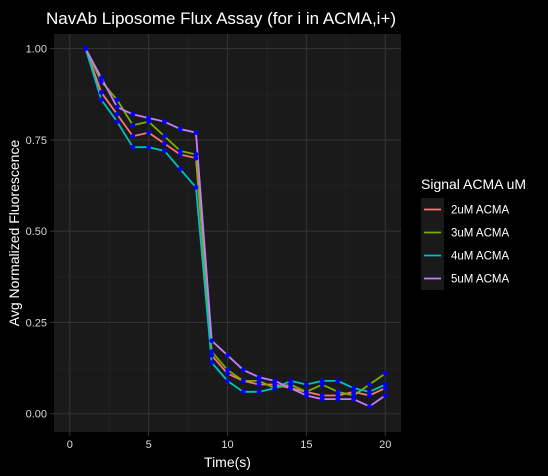 The image size is (548, 476). Describe the element at coordinates (480, 211) in the screenshot. I see `legend-label-2um-acma: 2uM ACMA` at that location.